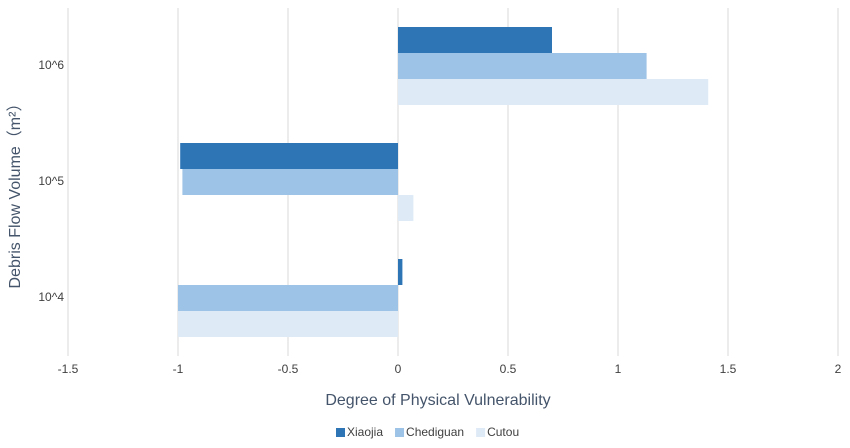  I want to click on legend-label: Cutou, so click(503, 432).